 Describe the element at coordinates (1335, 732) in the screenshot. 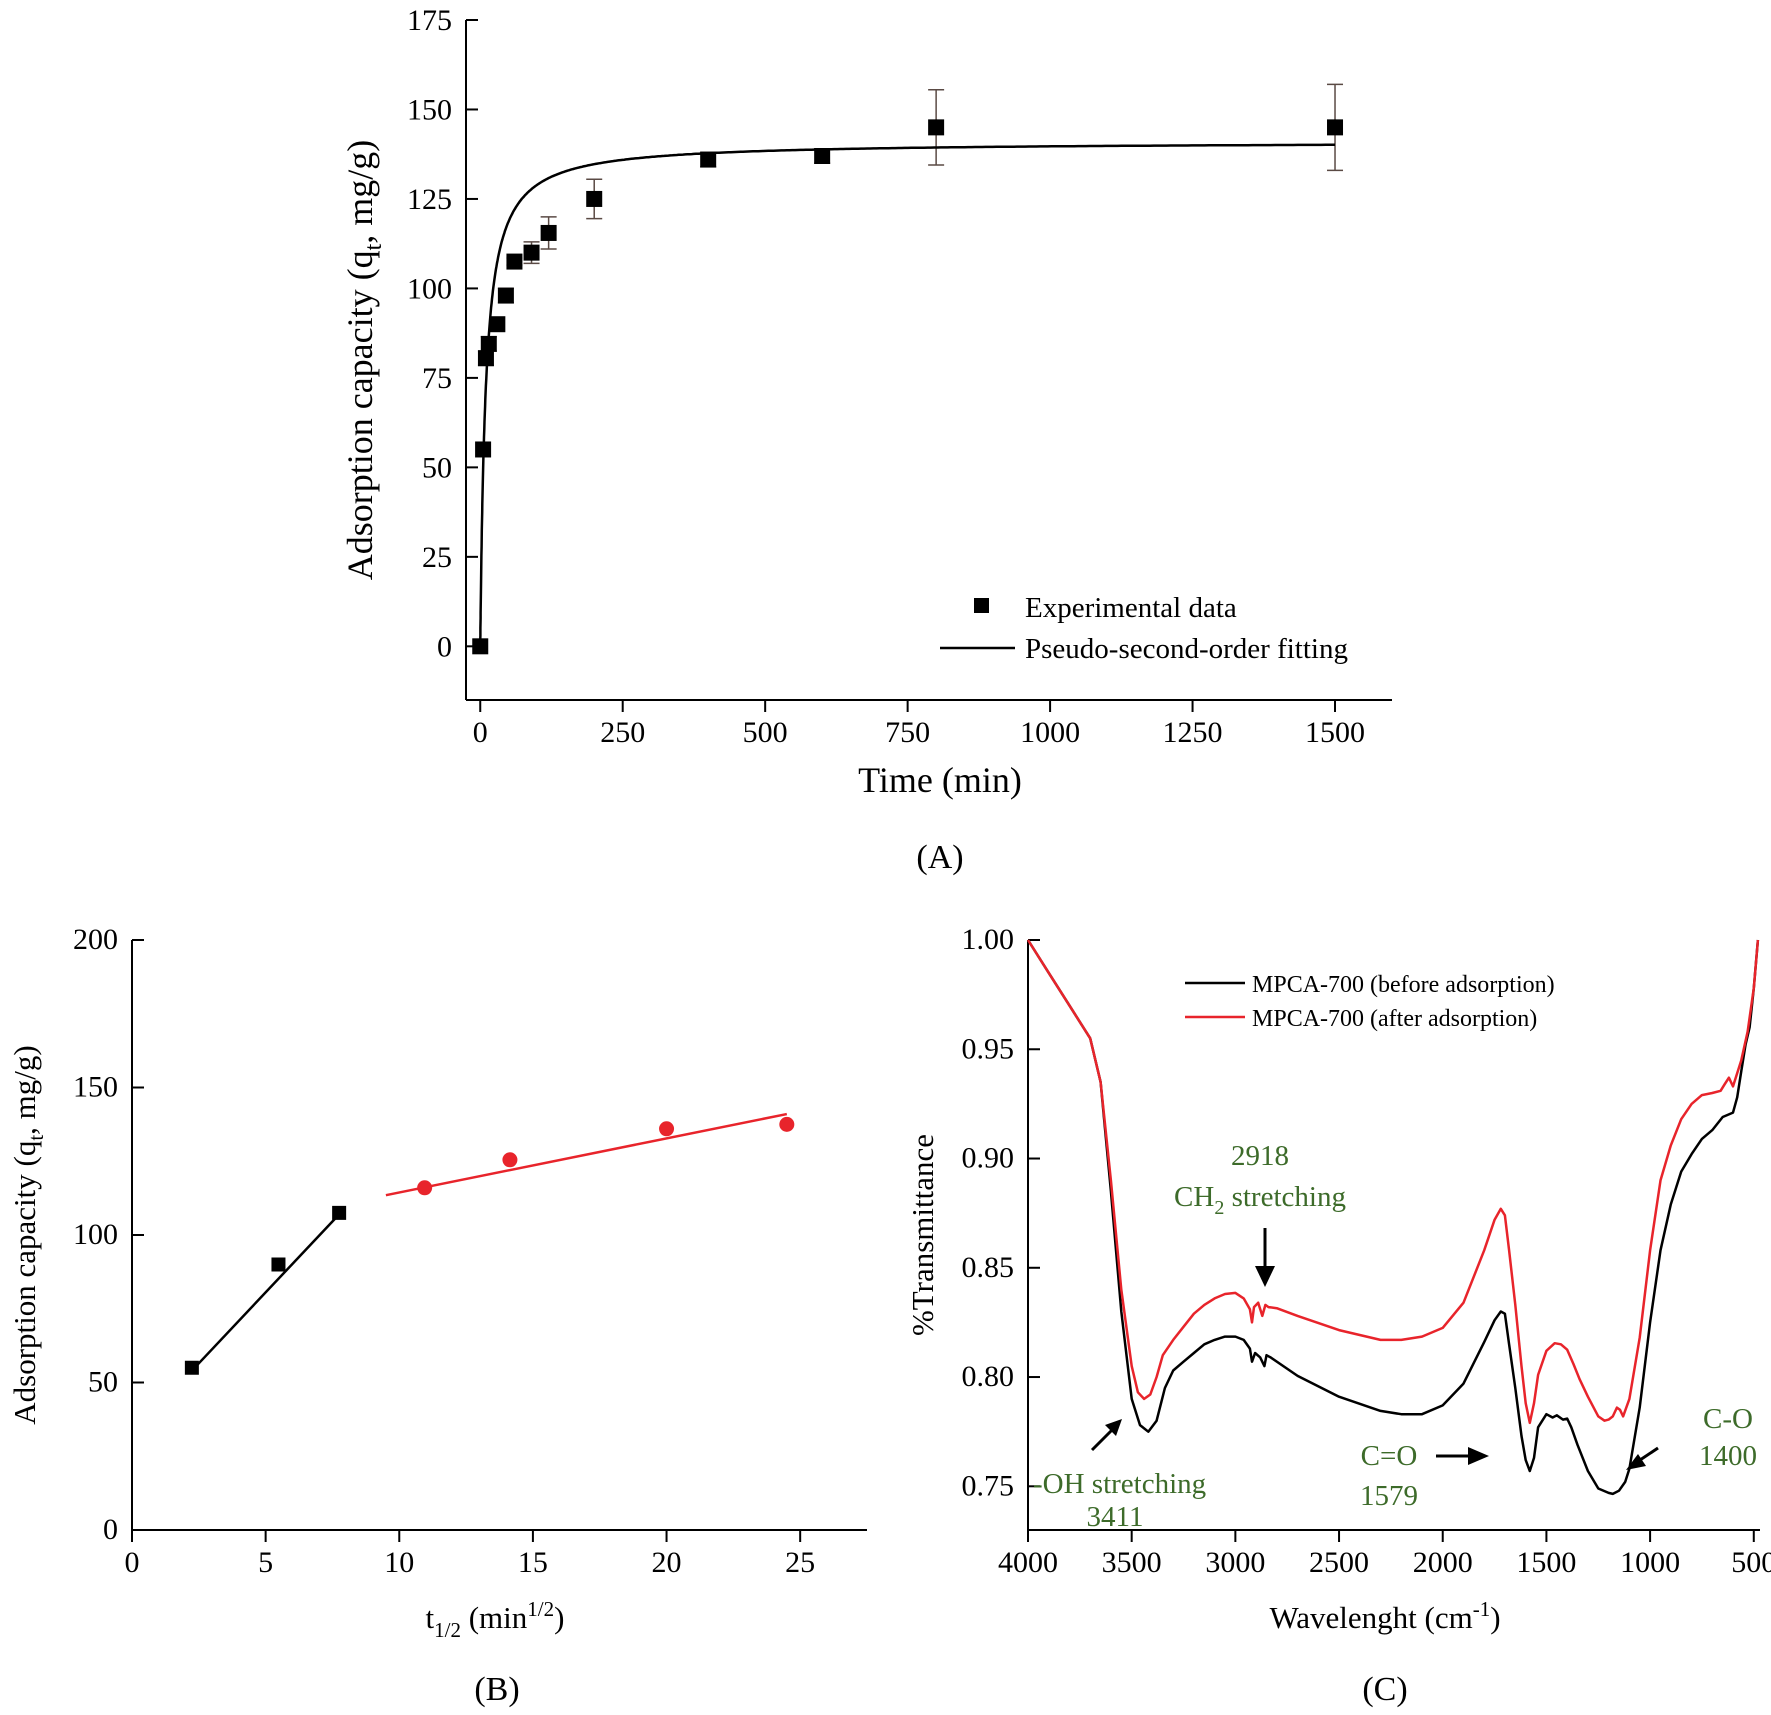

I see `panel-a-x-tick-label: 1500` at that location.